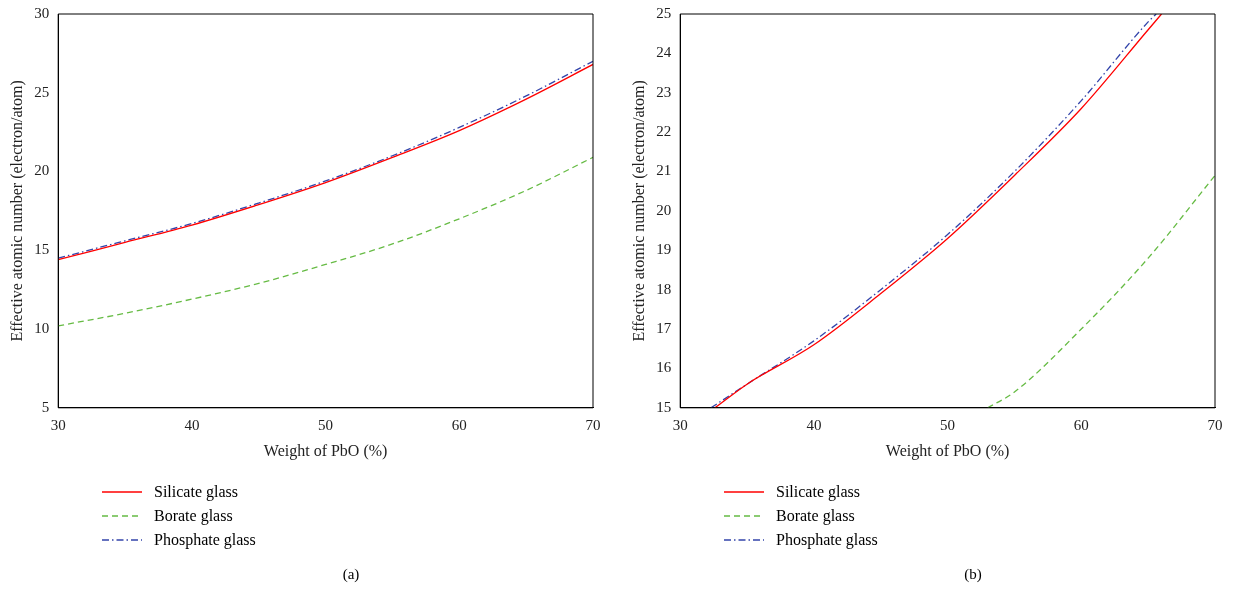  Describe the element at coordinates (45, 406) in the screenshot. I see `y-tick-label: 5` at that location.